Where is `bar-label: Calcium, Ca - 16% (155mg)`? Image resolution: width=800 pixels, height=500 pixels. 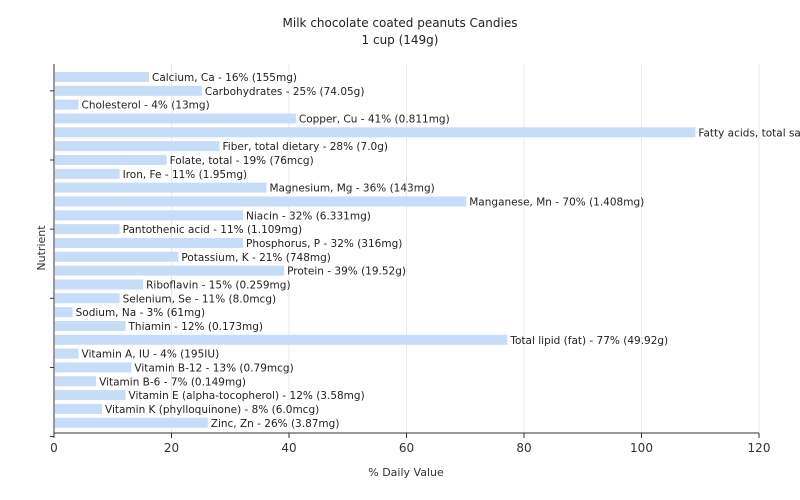 bar-label: Calcium, Ca - 16% (155mg) is located at coordinates (224, 78).